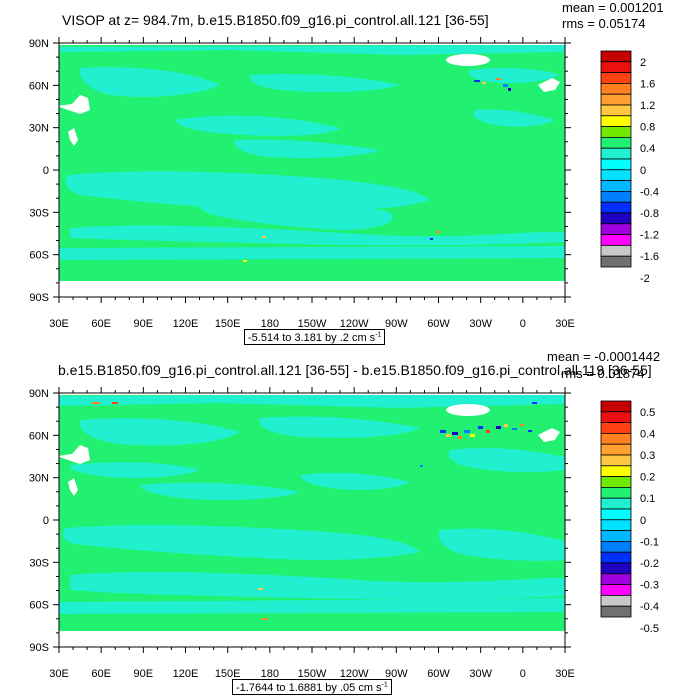 The image size is (700, 700). What do you see at coordinates (629, 517) in the screenshot?
I see `panel-2-colorbar: 0.5 0.4 0.3 0.2 0.1 0 -0.1 -0.2 -0.3 -0.4 -0.5` at bounding box center [629, 517].